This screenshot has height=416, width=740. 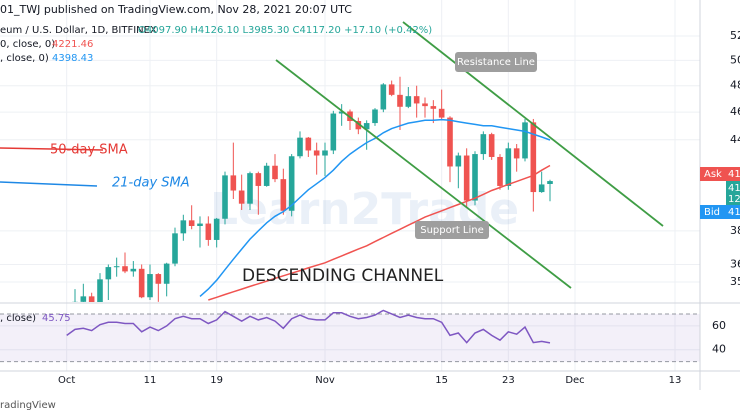 I want to click on x-tick-label: 23, so click(x=508, y=380).